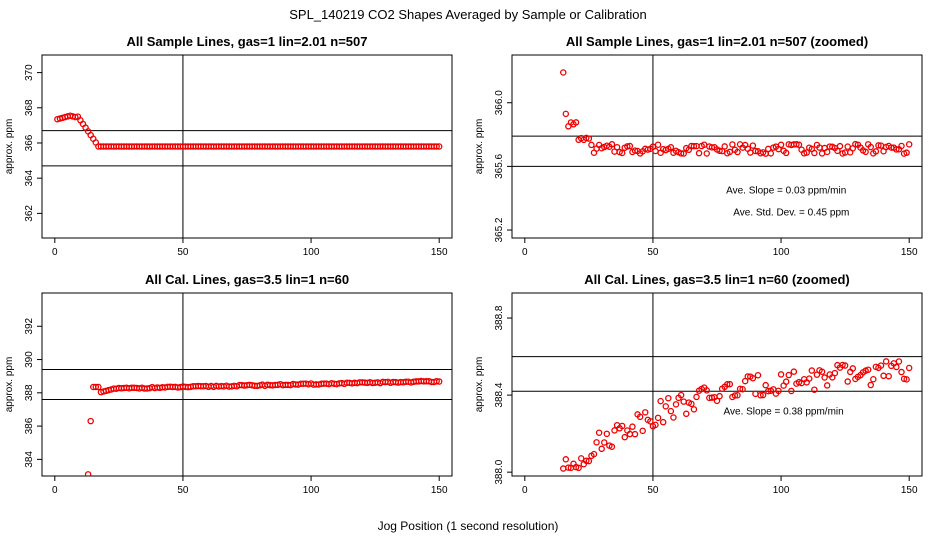  What do you see at coordinates (468, 526) in the screenshot?
I see `figure-x-label: Jog Position (1 second resolution)` at bounding box center [468, 526].